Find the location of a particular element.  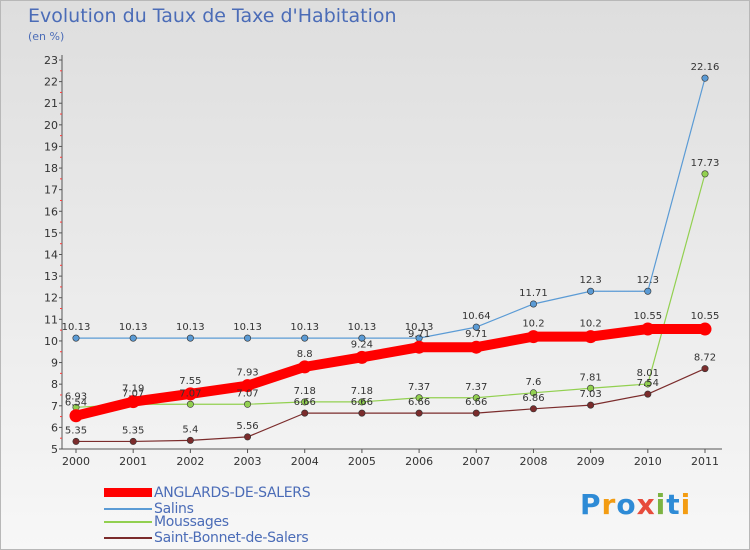

x-tick-label: 2001 is located at coordinates (133, 461).